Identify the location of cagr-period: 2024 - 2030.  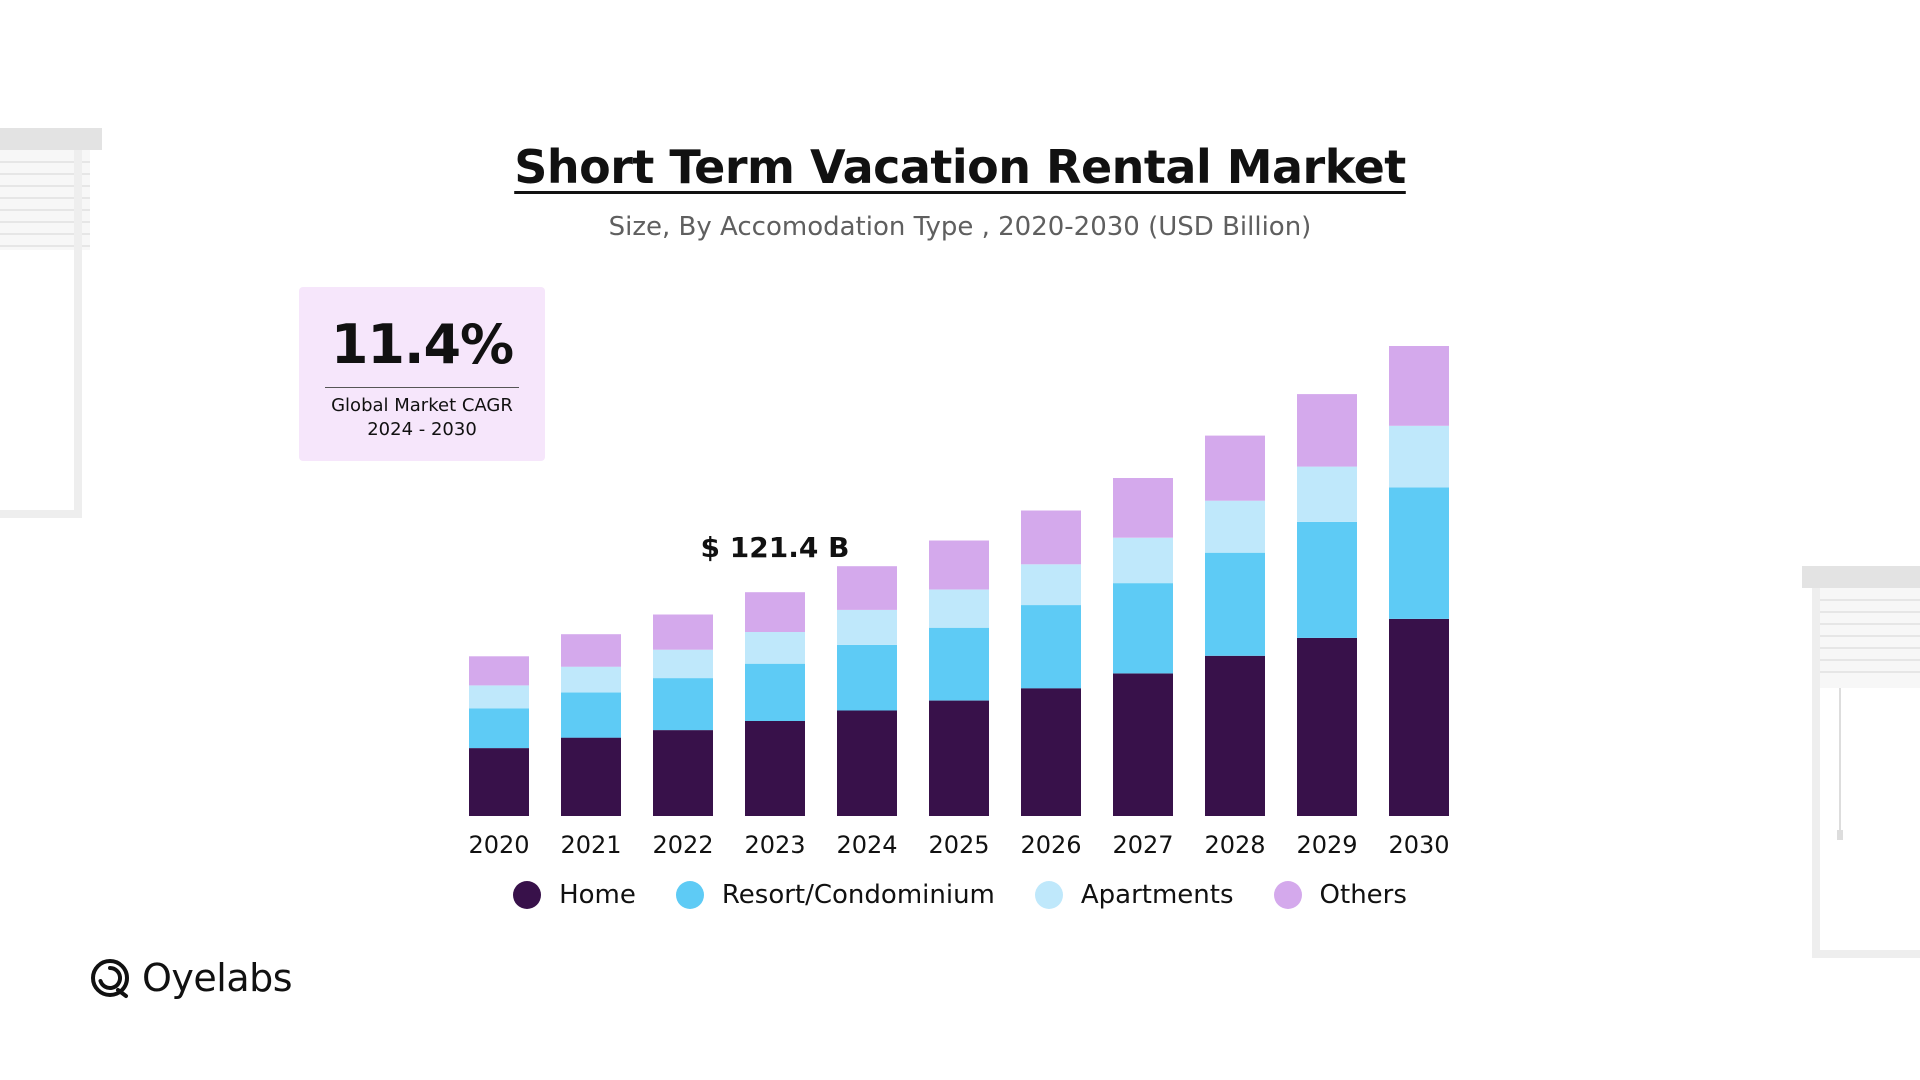
(422, 429).